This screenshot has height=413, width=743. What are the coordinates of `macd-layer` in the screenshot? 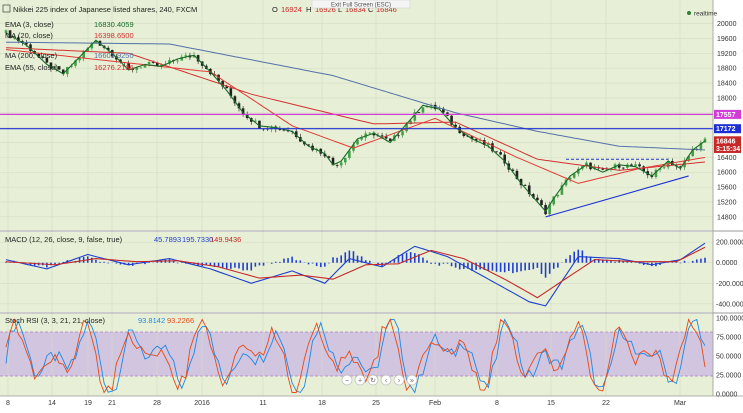 It's located at (355, 274).